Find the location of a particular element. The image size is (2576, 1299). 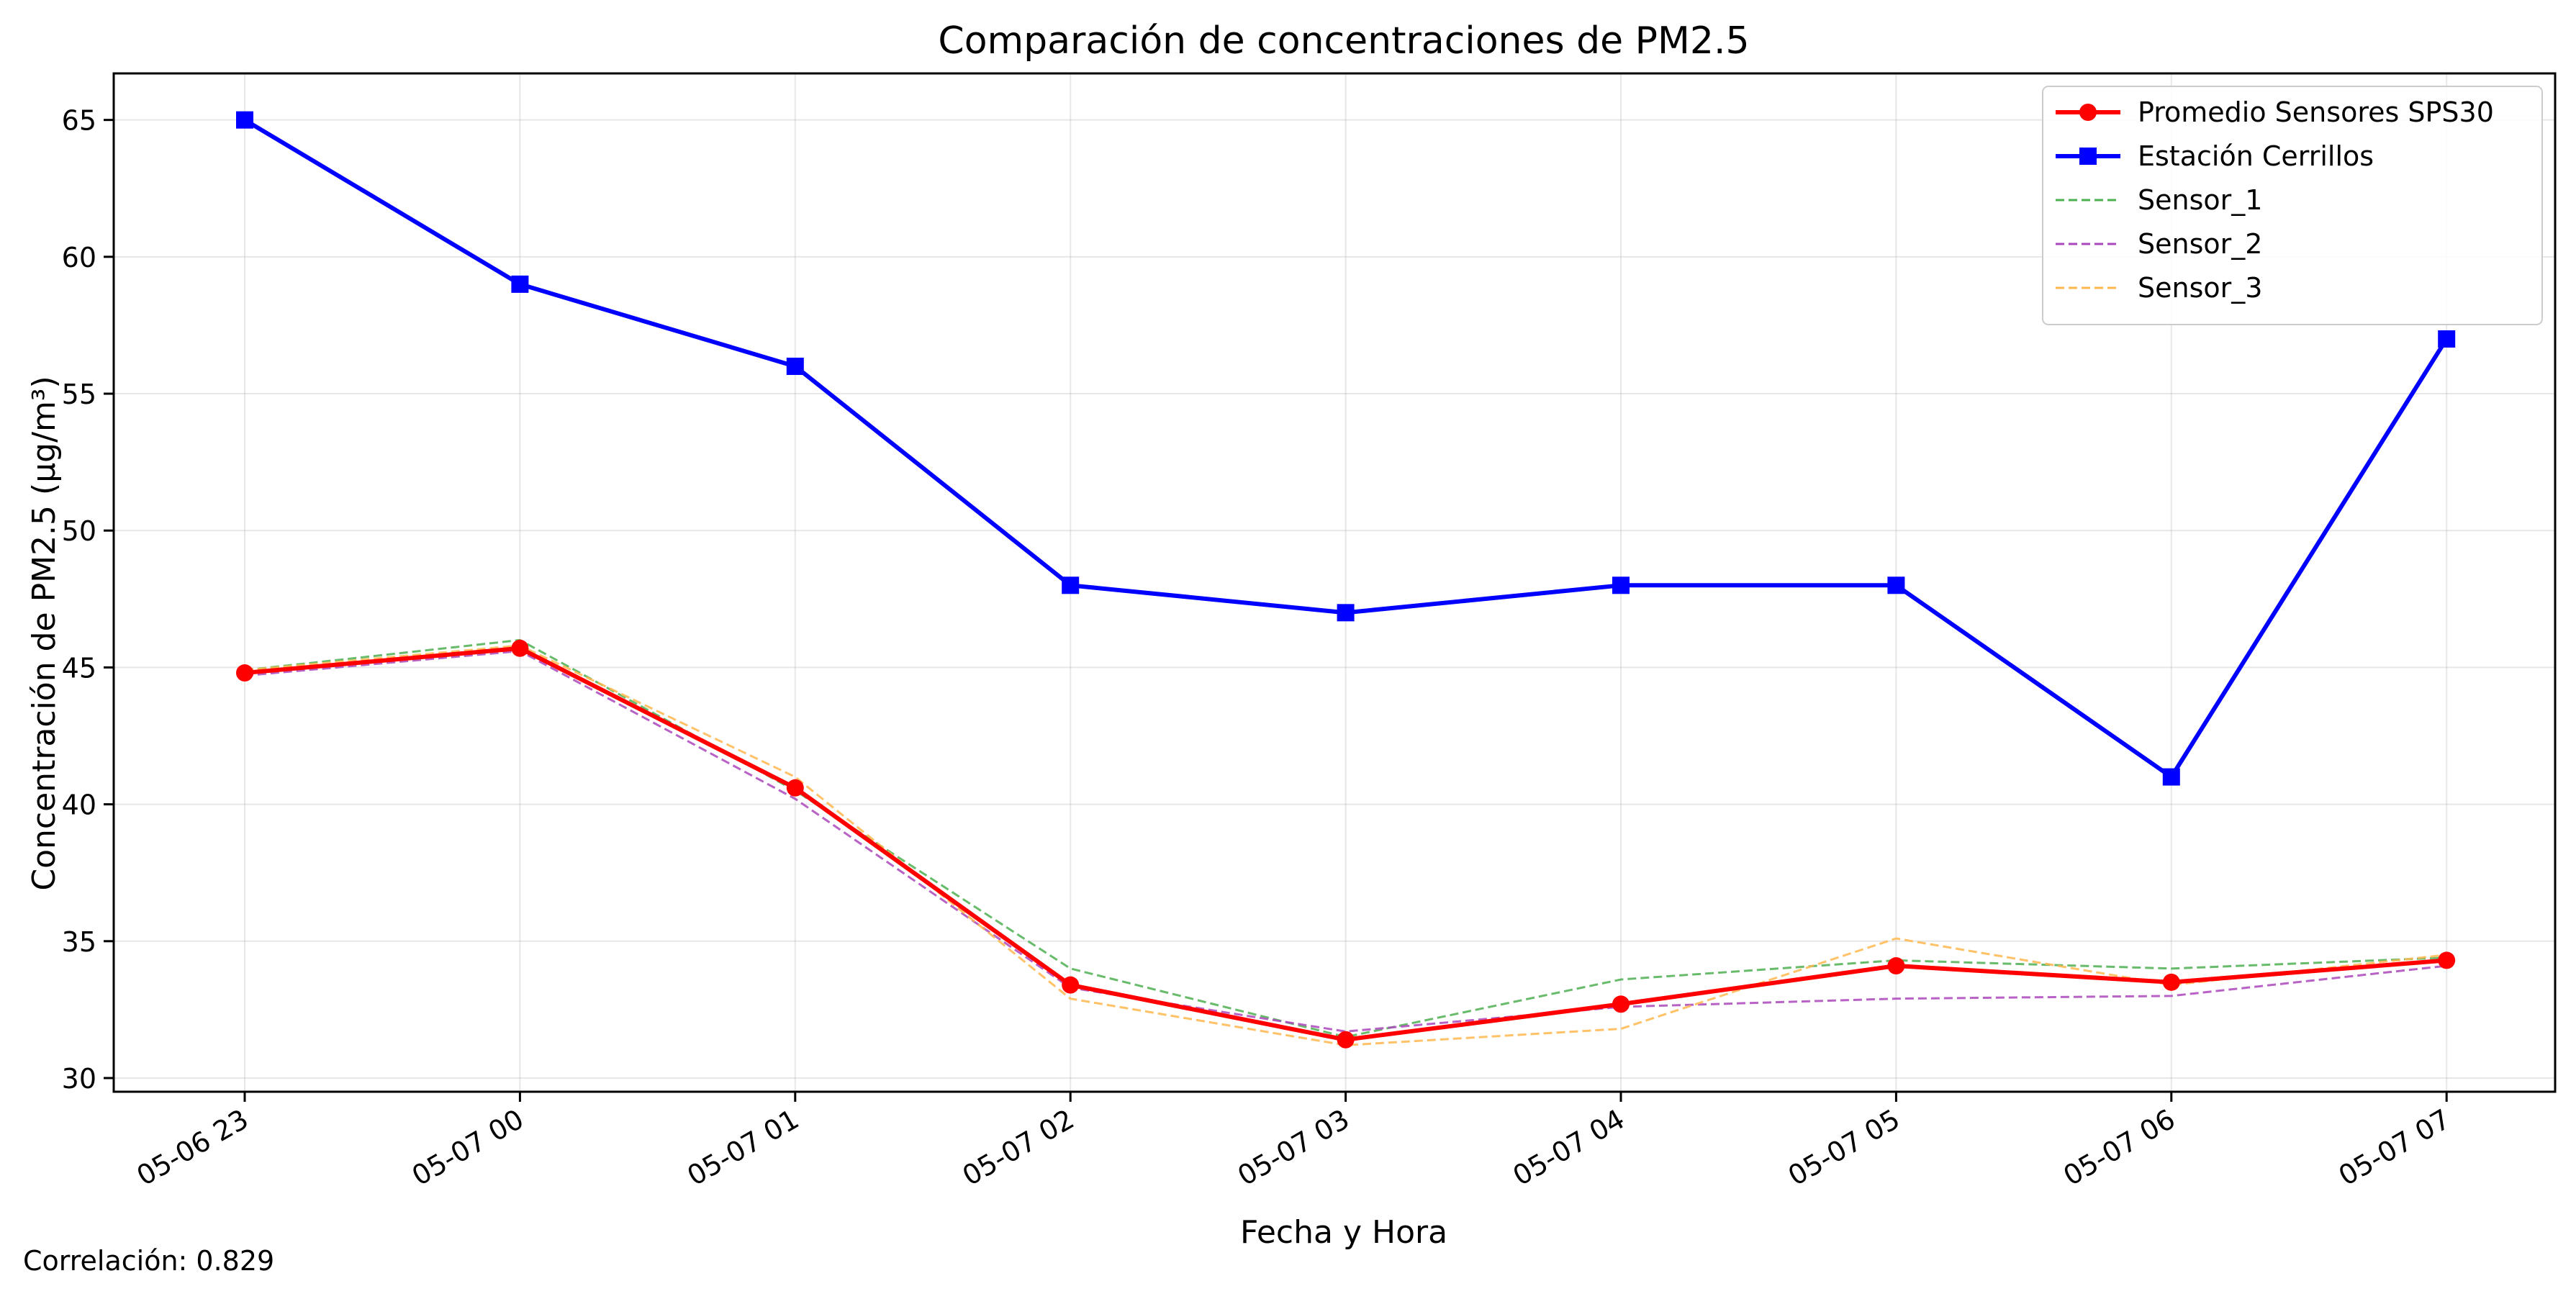

legend-item: Sensor_3 is located at coordinates (2159, 288).